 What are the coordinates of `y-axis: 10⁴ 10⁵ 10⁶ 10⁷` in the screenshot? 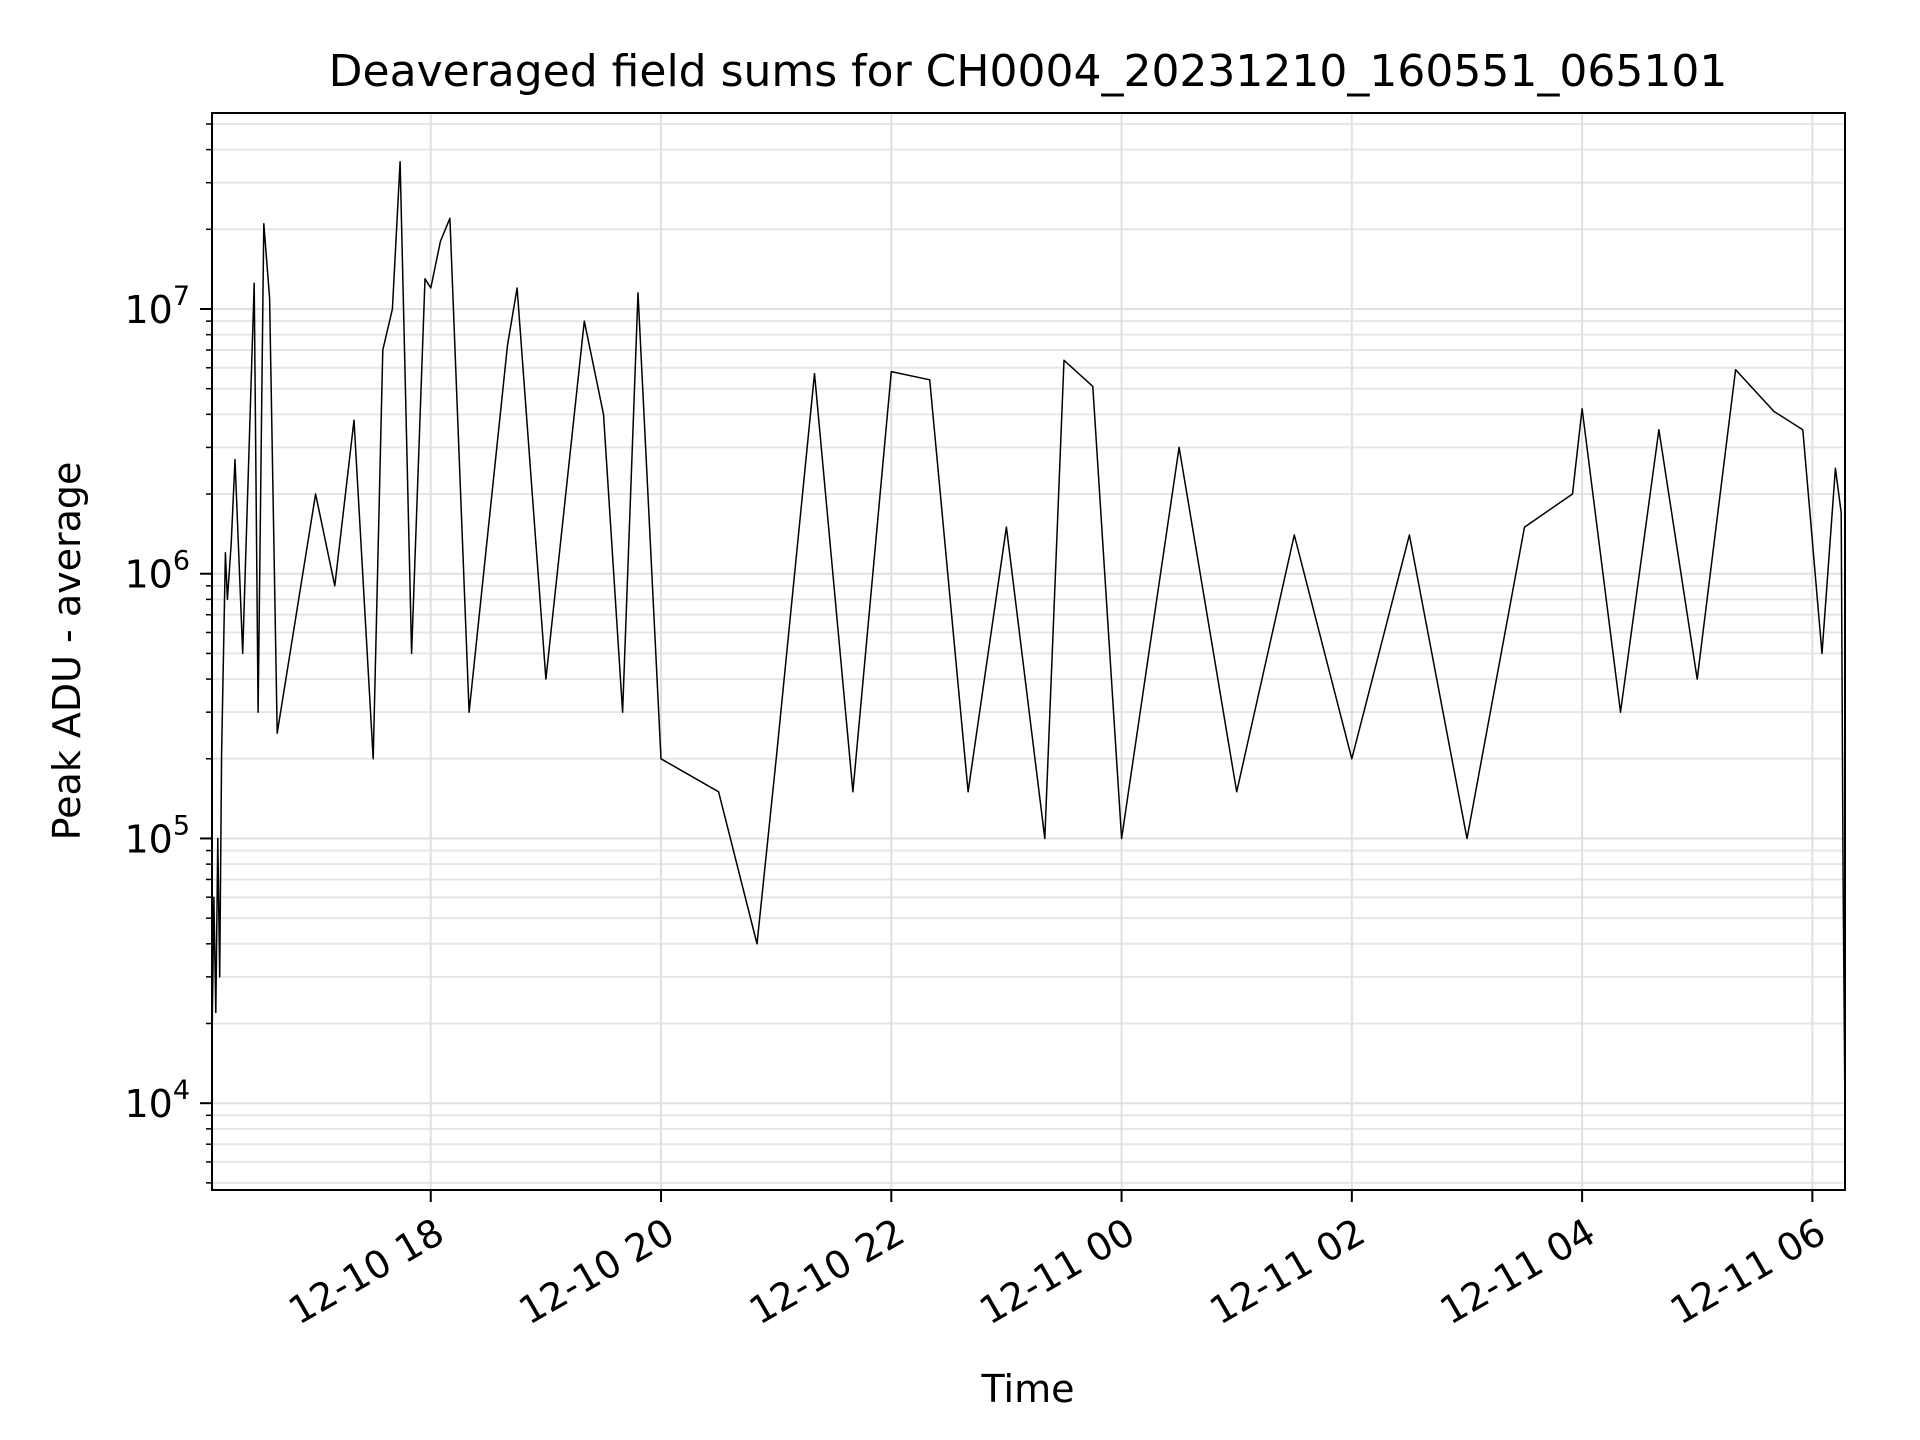 It's located at (168, 653).